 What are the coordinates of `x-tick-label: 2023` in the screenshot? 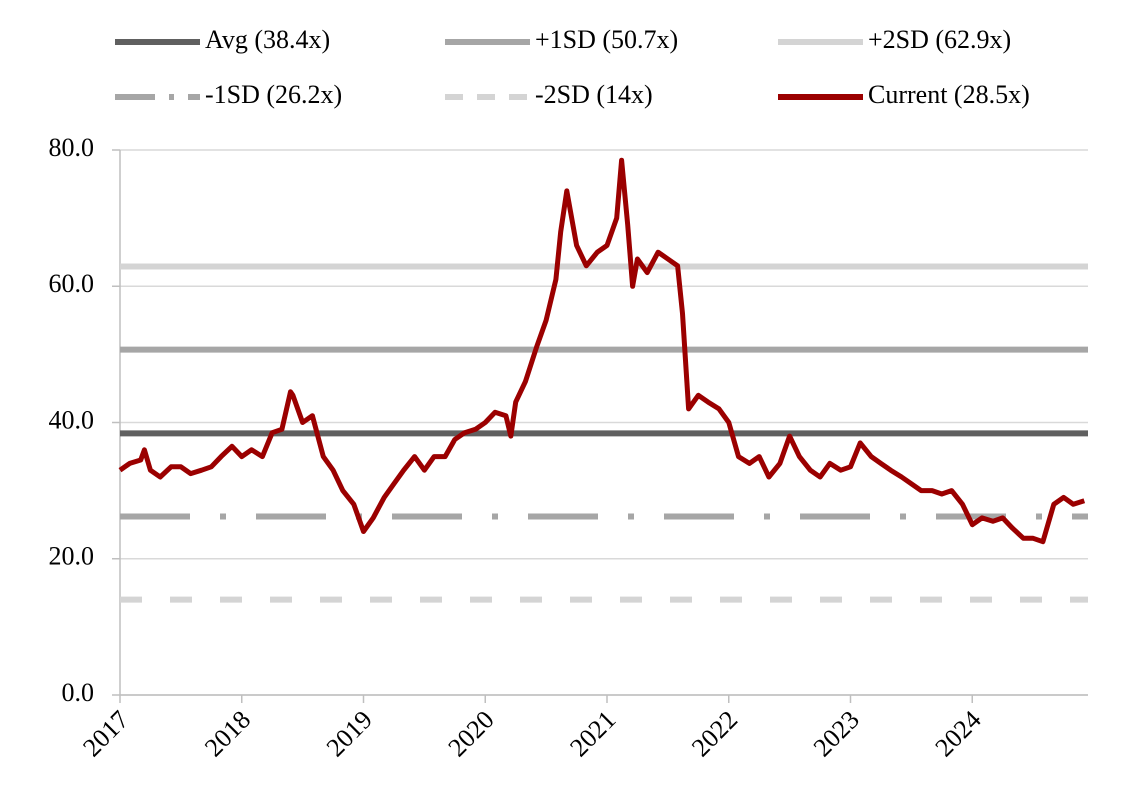 It's located at (836, 733).